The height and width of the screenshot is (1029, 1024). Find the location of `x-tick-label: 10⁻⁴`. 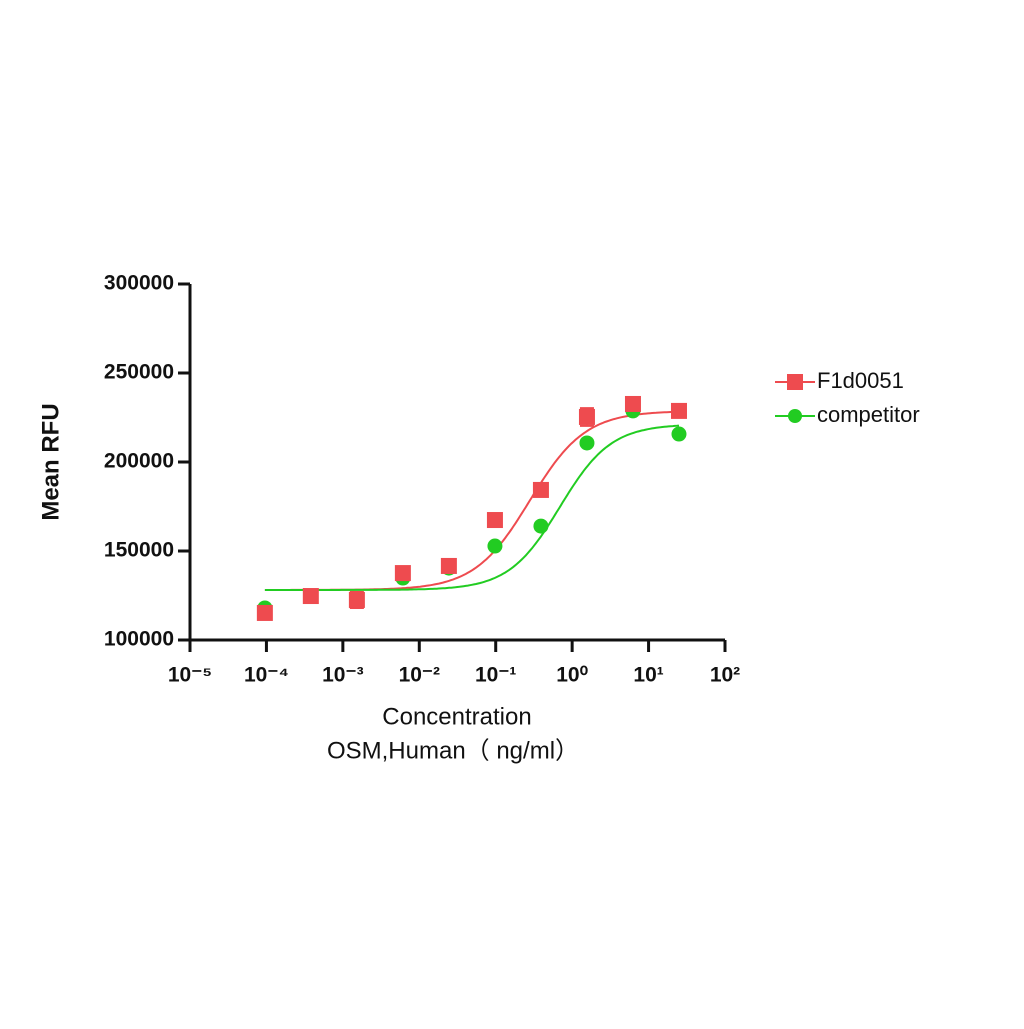

x-tick-label: 10⁻⁴ is located at coordinates (266, 675).